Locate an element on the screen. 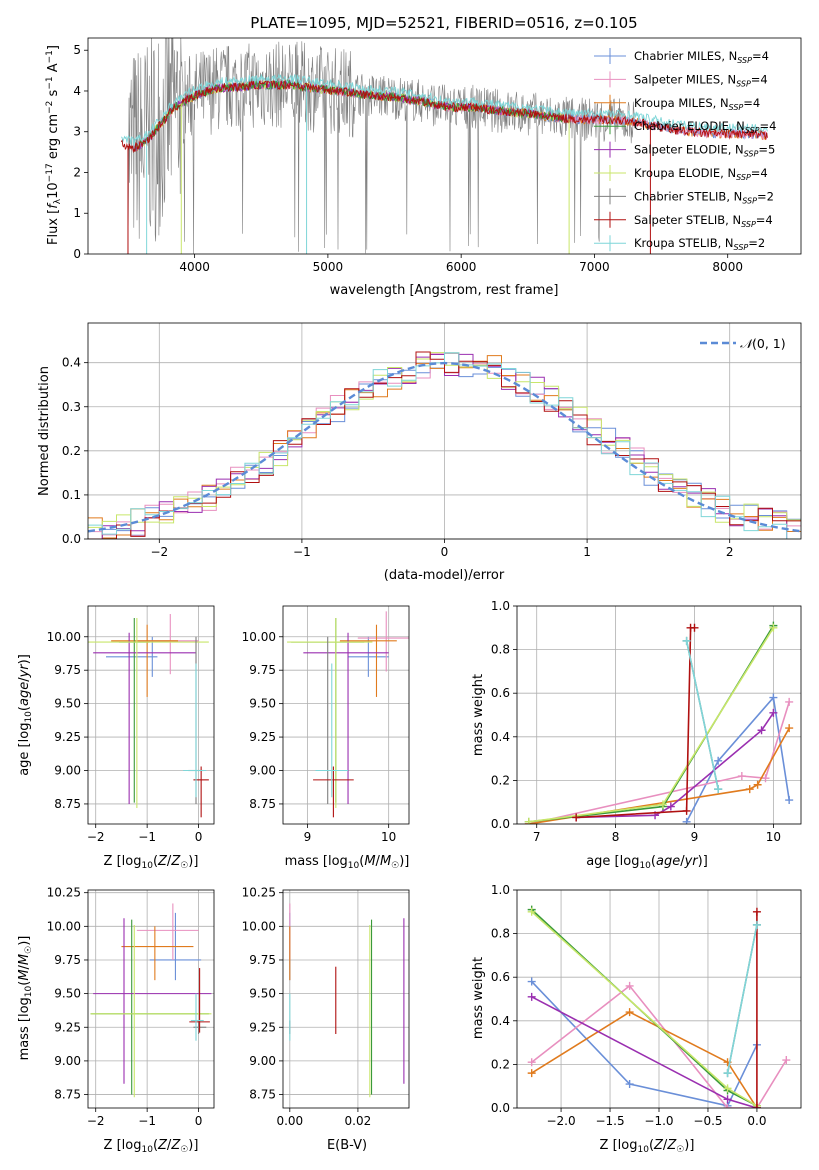 This screenshot has width=819, height=1170. mass_vs_ebv-ytick-label: 8.75 is located at coordinates (262, 1095).